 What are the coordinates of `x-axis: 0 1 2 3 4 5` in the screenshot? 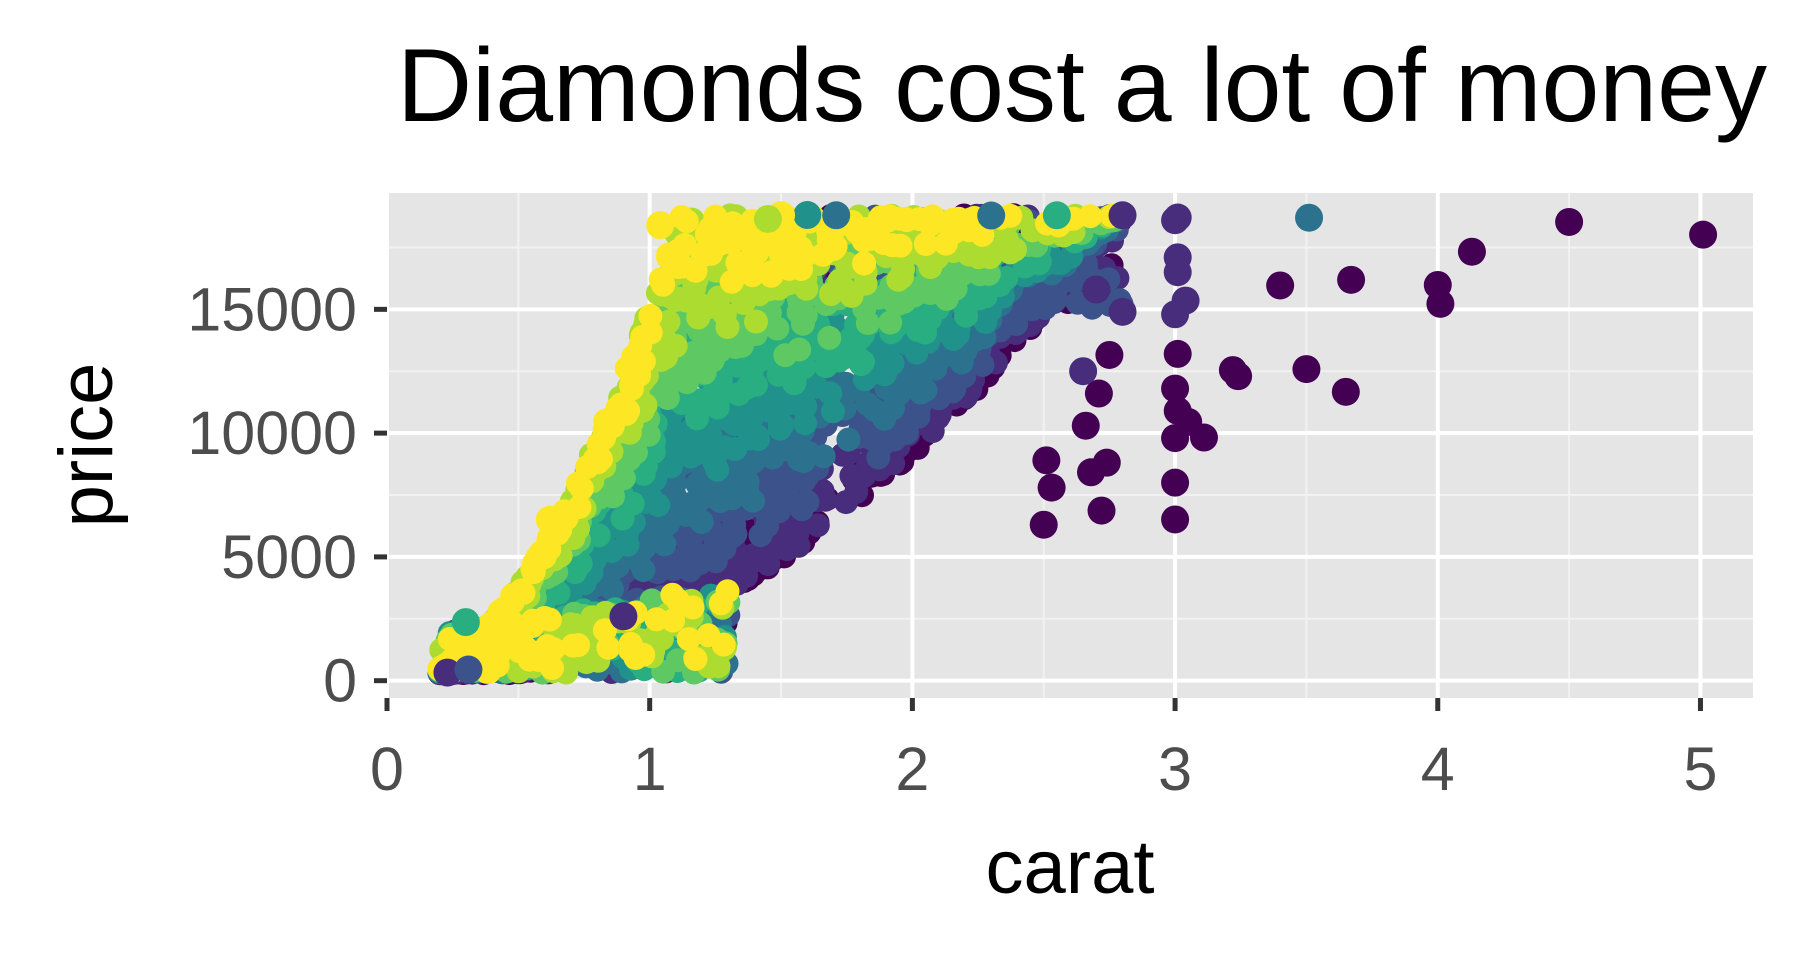 It's located at (1043, 750).